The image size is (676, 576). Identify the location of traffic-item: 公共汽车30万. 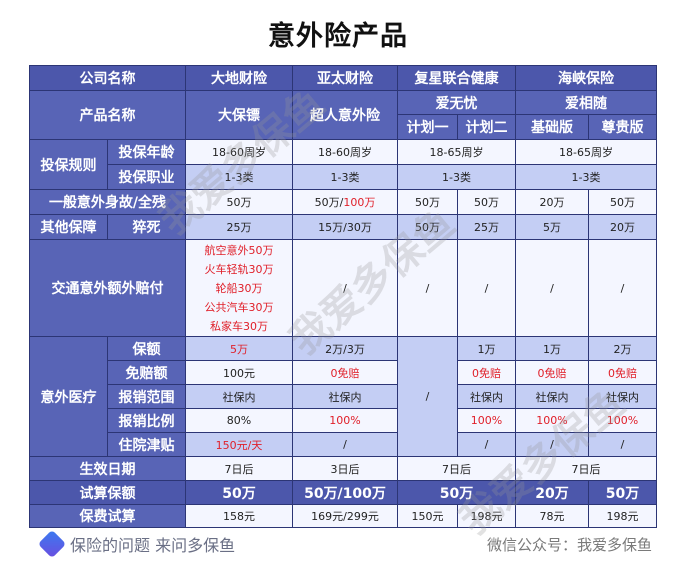
(239, 307).